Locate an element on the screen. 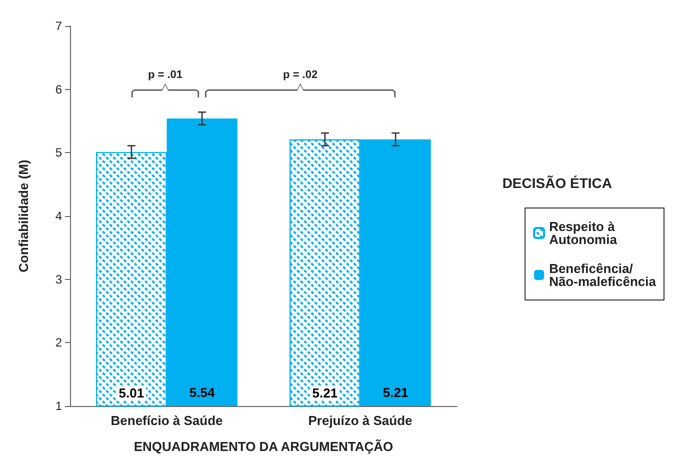 The width and height of the screenshot is (680, 469). data-label: 5.54 is located at coordinates (202, 392).